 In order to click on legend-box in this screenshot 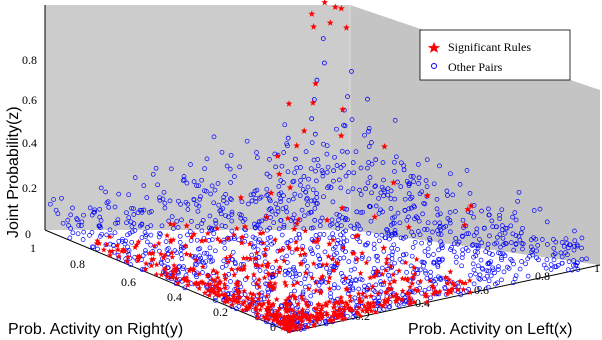, I will do `click(495, 55)`.